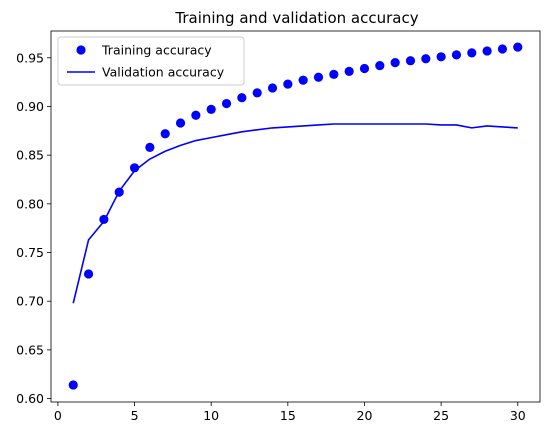  Describe the element at coordinates (30, 106) in the screenshot. I see `y-tick-label: 0.90` at that location.